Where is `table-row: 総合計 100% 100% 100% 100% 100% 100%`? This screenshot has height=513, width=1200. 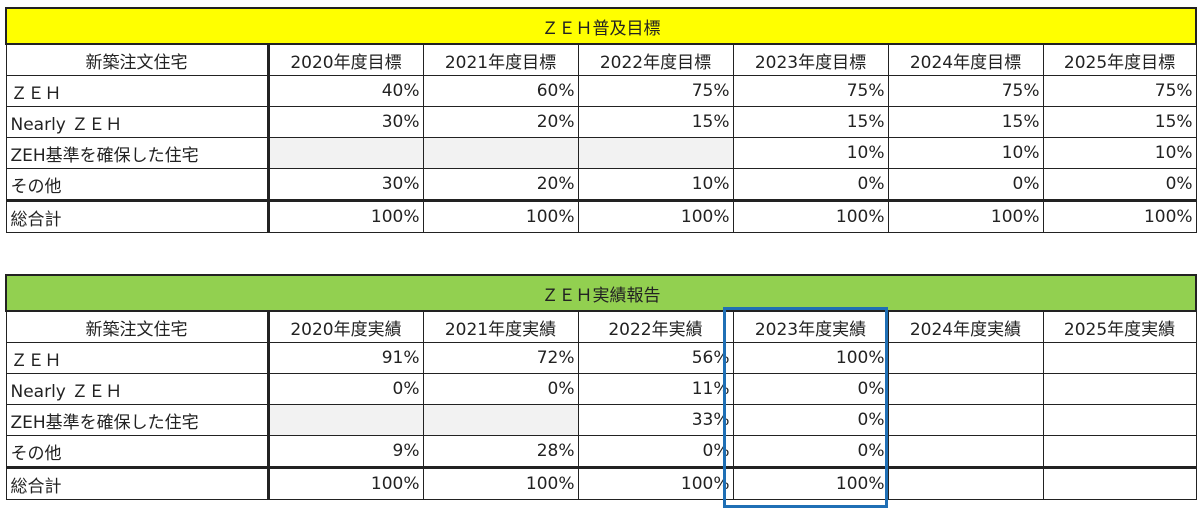 table-row: 総合計 100% 100% 100% 100% 100% 100% is located at coordinates (601, 216).